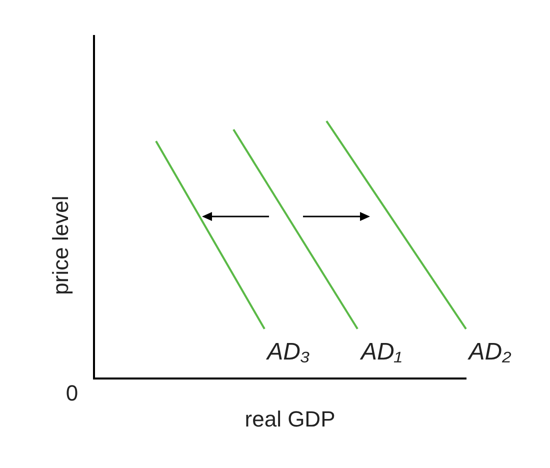 This screenshot has height=468, width=550. Describe the element at coordinates (380, 352) in the screenshot. I see `series-label: AD₁` at that location.